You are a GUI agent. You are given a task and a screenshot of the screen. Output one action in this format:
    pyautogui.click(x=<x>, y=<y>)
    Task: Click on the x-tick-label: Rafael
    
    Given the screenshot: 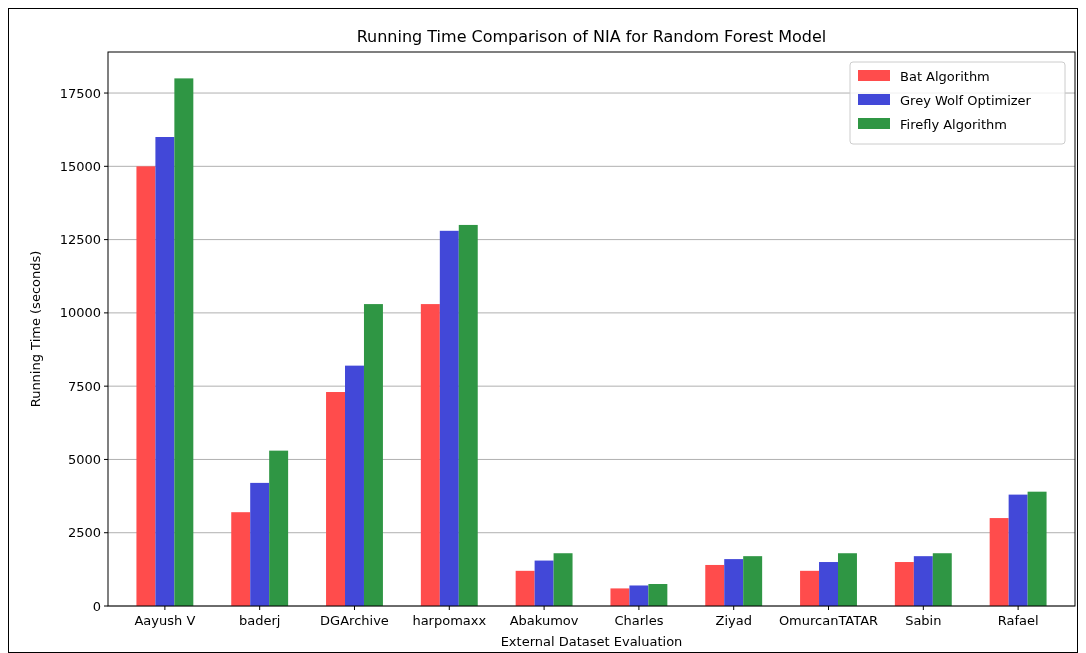 What is the action you would take?
    pyautogui.click(x=1018, y=620)
    